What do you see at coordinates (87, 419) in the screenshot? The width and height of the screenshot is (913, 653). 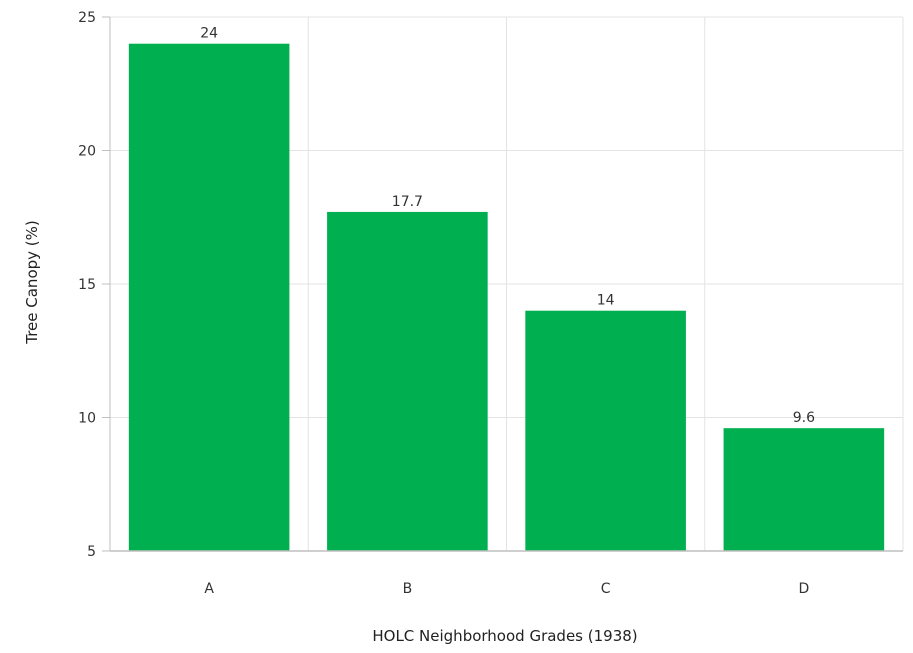 I see `y-tick-10: 10` at bounding box center [87, 419].